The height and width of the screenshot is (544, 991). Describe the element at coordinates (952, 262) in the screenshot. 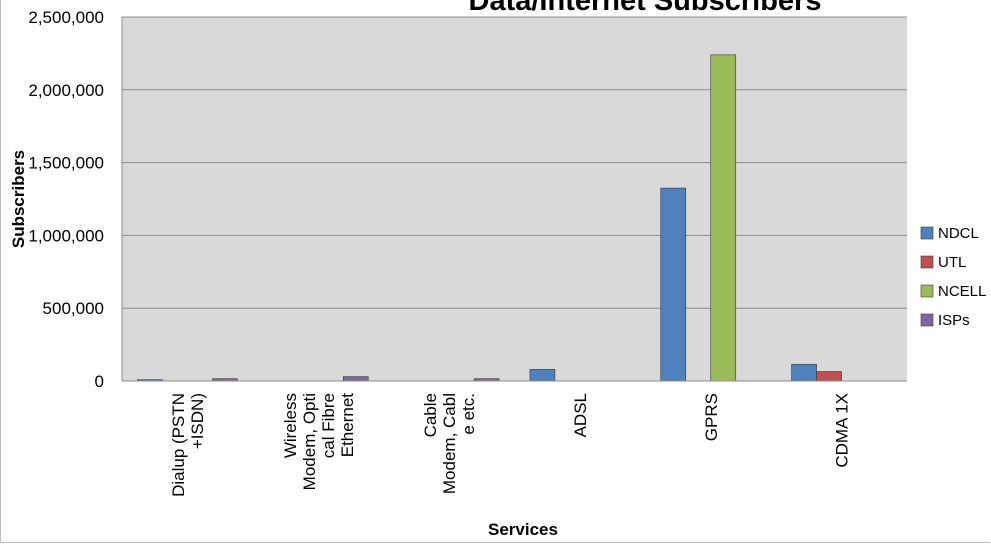

I see `legend-label: UTL` at that location.